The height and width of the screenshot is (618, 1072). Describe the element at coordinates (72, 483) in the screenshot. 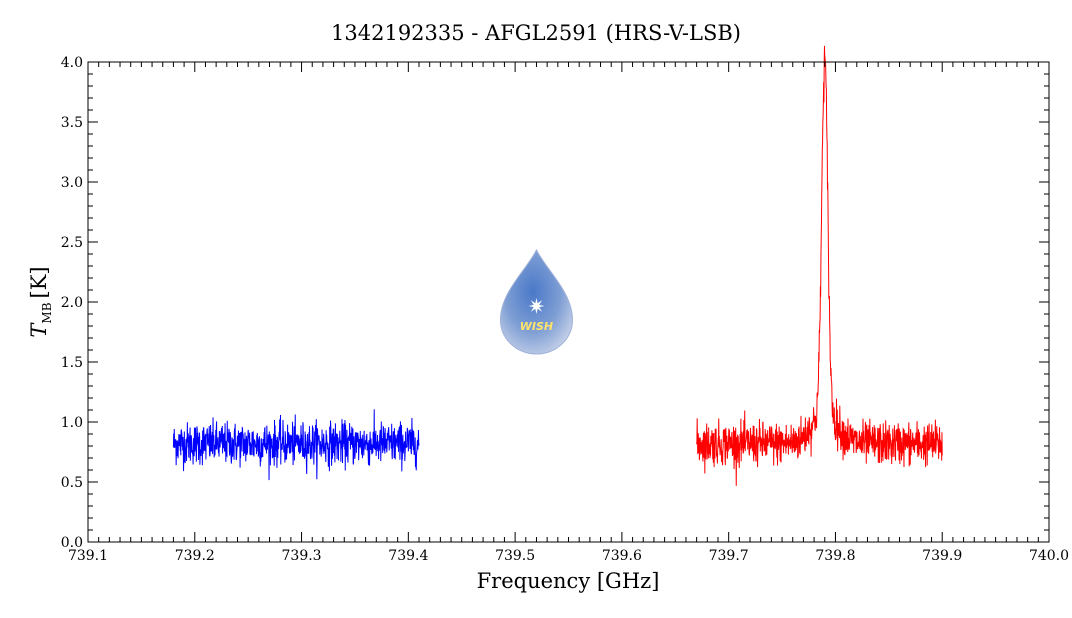

I see `y-tick-label: 0.5` at that location.